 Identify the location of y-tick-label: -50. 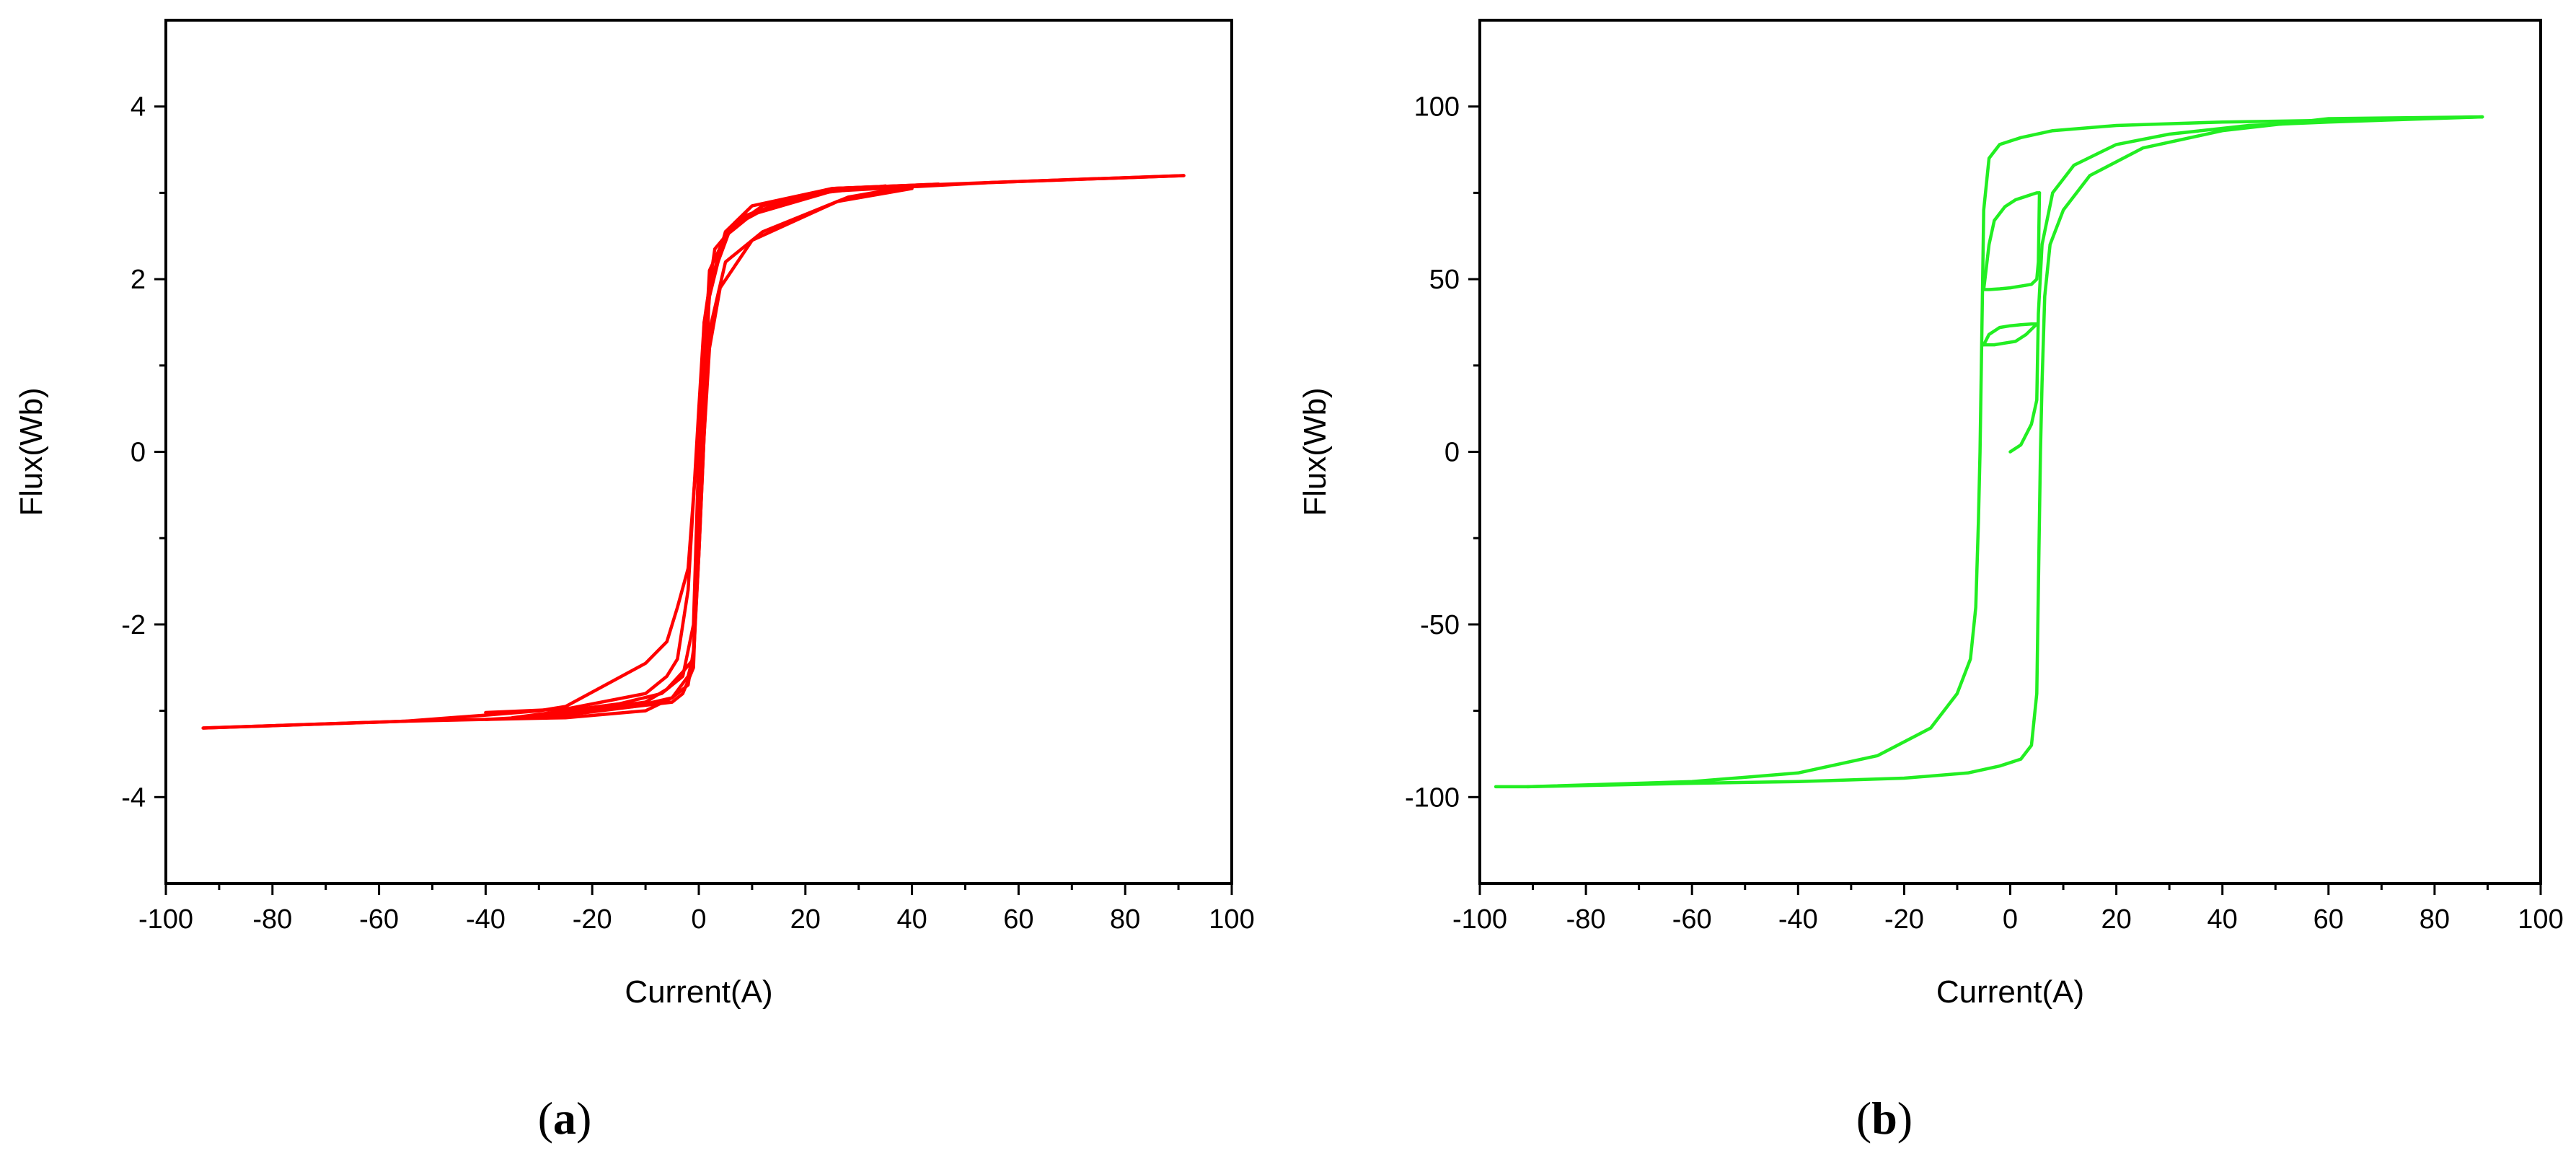
(1440, 625).